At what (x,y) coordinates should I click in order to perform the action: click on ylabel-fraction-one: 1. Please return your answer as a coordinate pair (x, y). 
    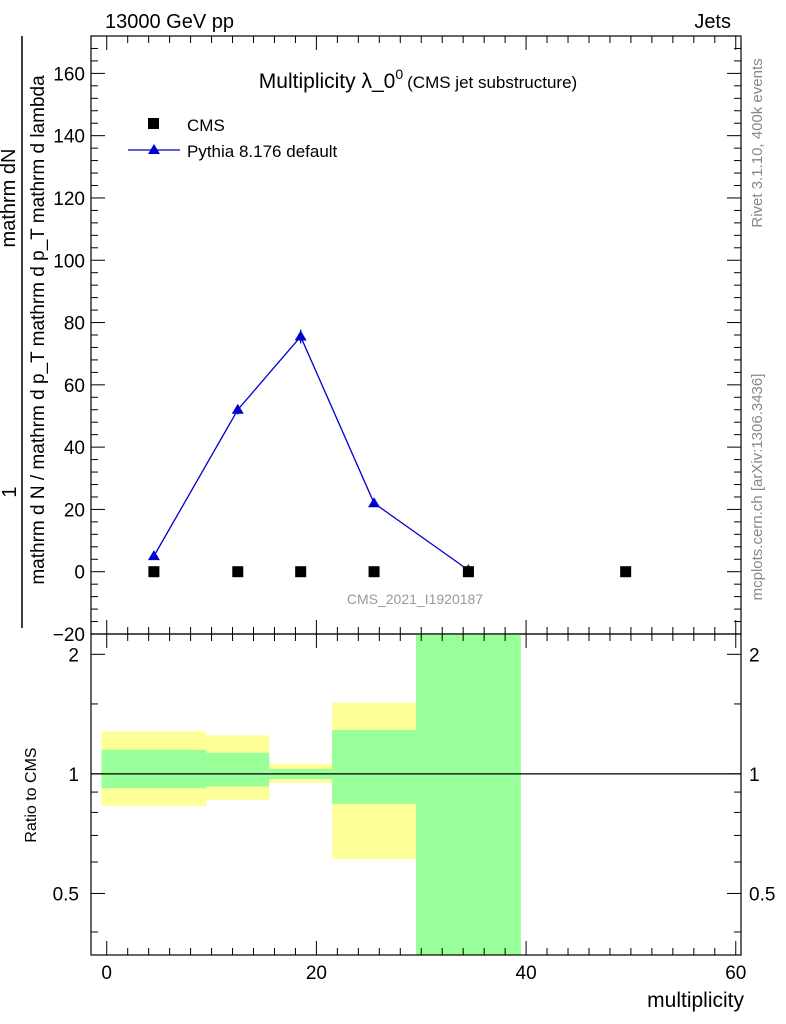
    Looking at the image, I should click on (10, 491).